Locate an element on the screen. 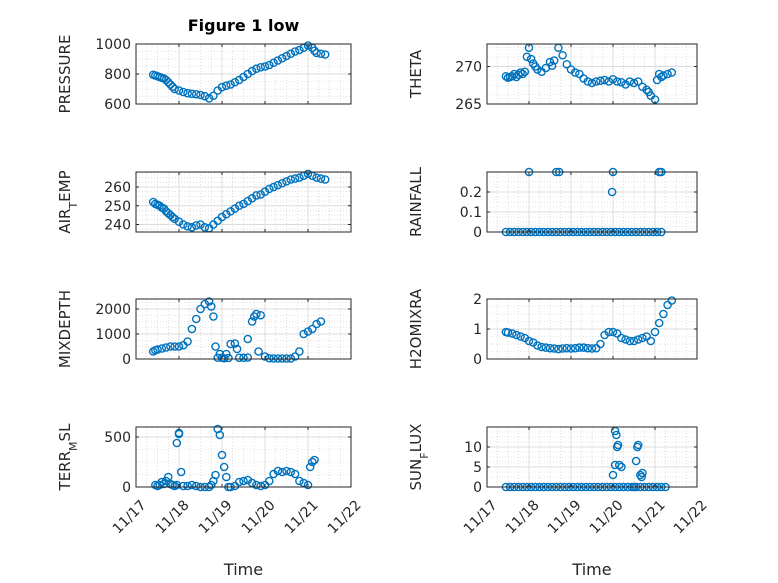 The image size is (778, 583). y-axis-label-part: TERR is located at coordinates (65, 471).